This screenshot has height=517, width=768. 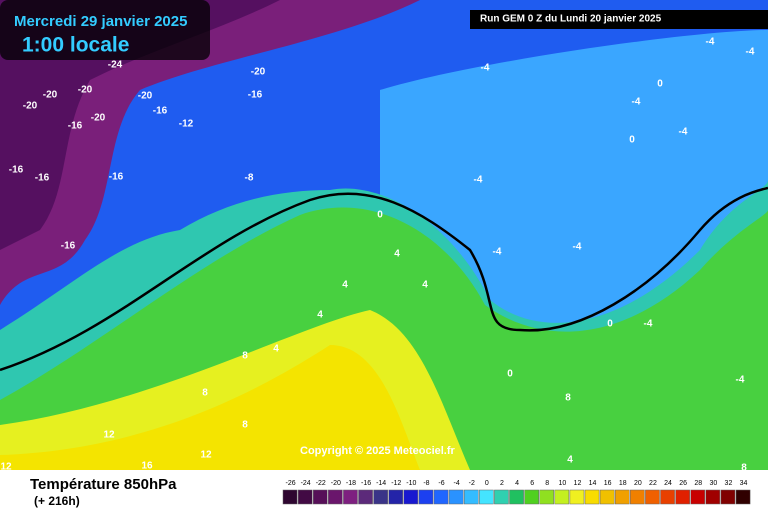 What do you see at coordinates (578, 483) in the screenshot?
I see `scale-label: 12` at bounding box center [578, 483].